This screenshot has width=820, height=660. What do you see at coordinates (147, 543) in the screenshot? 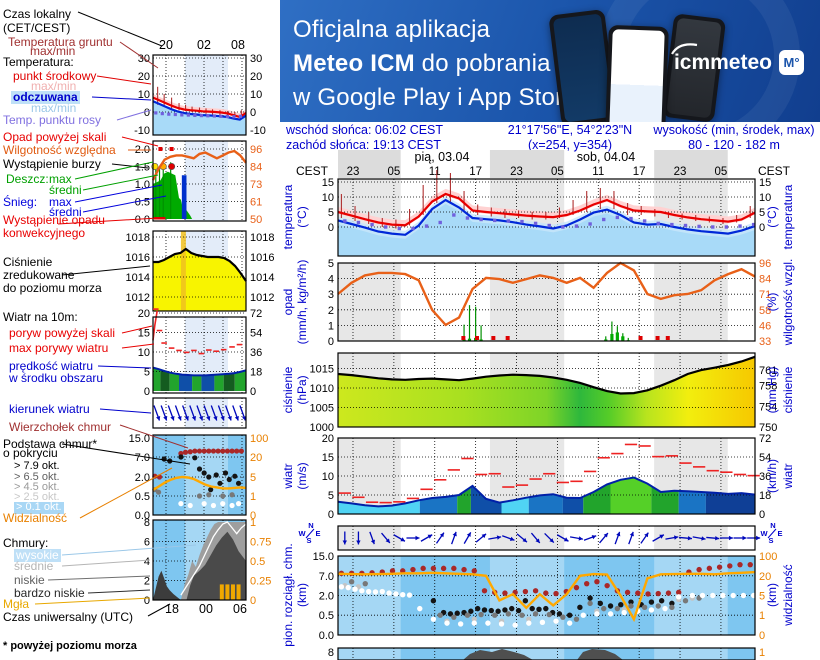
I see `svg-text: 6` at bounding box center [147, 543].